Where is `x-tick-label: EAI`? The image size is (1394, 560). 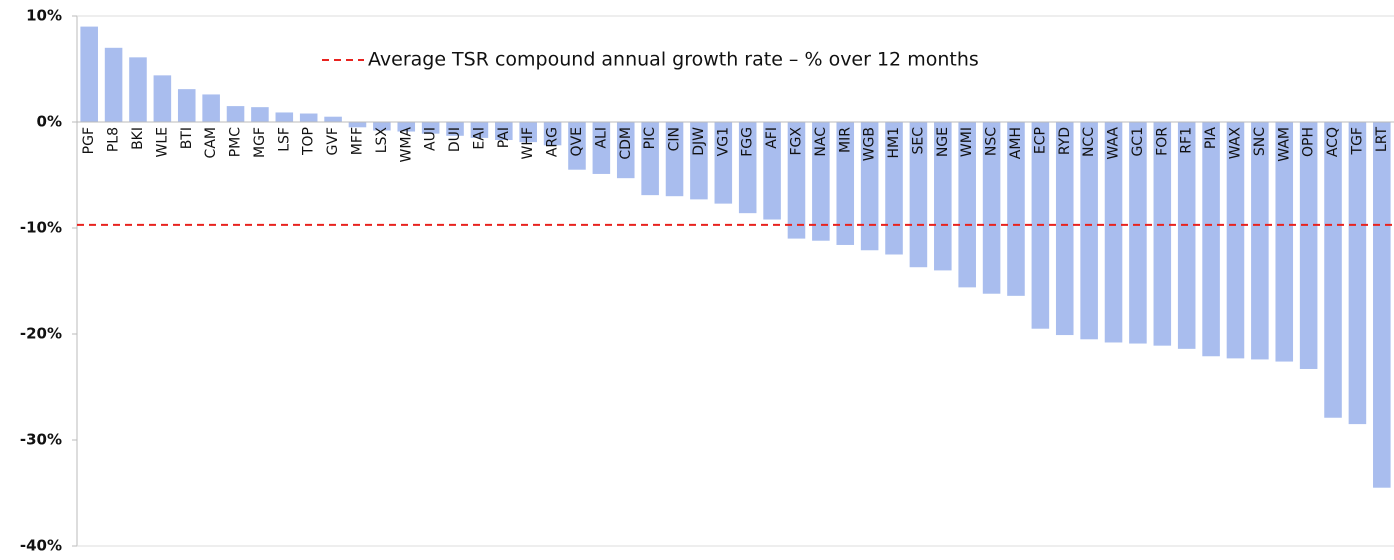
x-tick-label: EAI is located at coordinates (479, 138).